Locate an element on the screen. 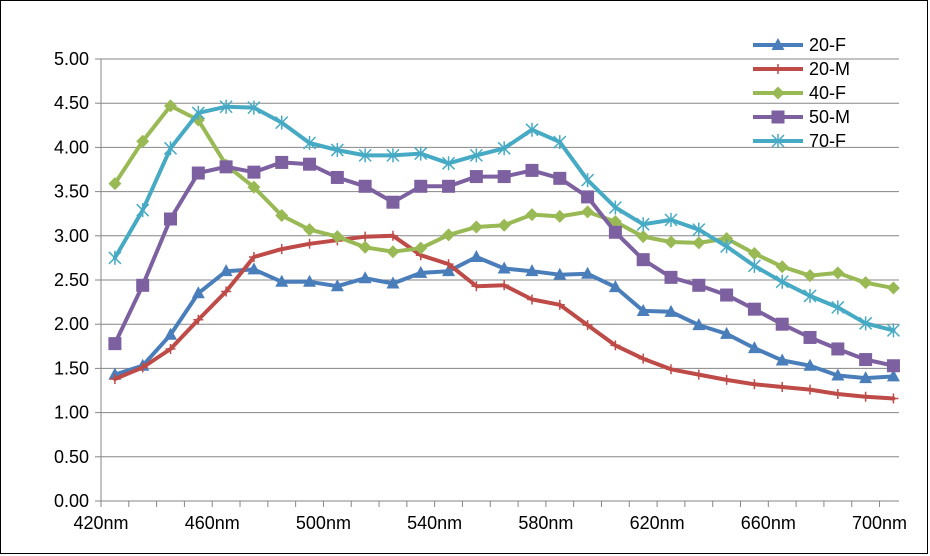  legend-label: 50-M is located at coordinates (829, 117).